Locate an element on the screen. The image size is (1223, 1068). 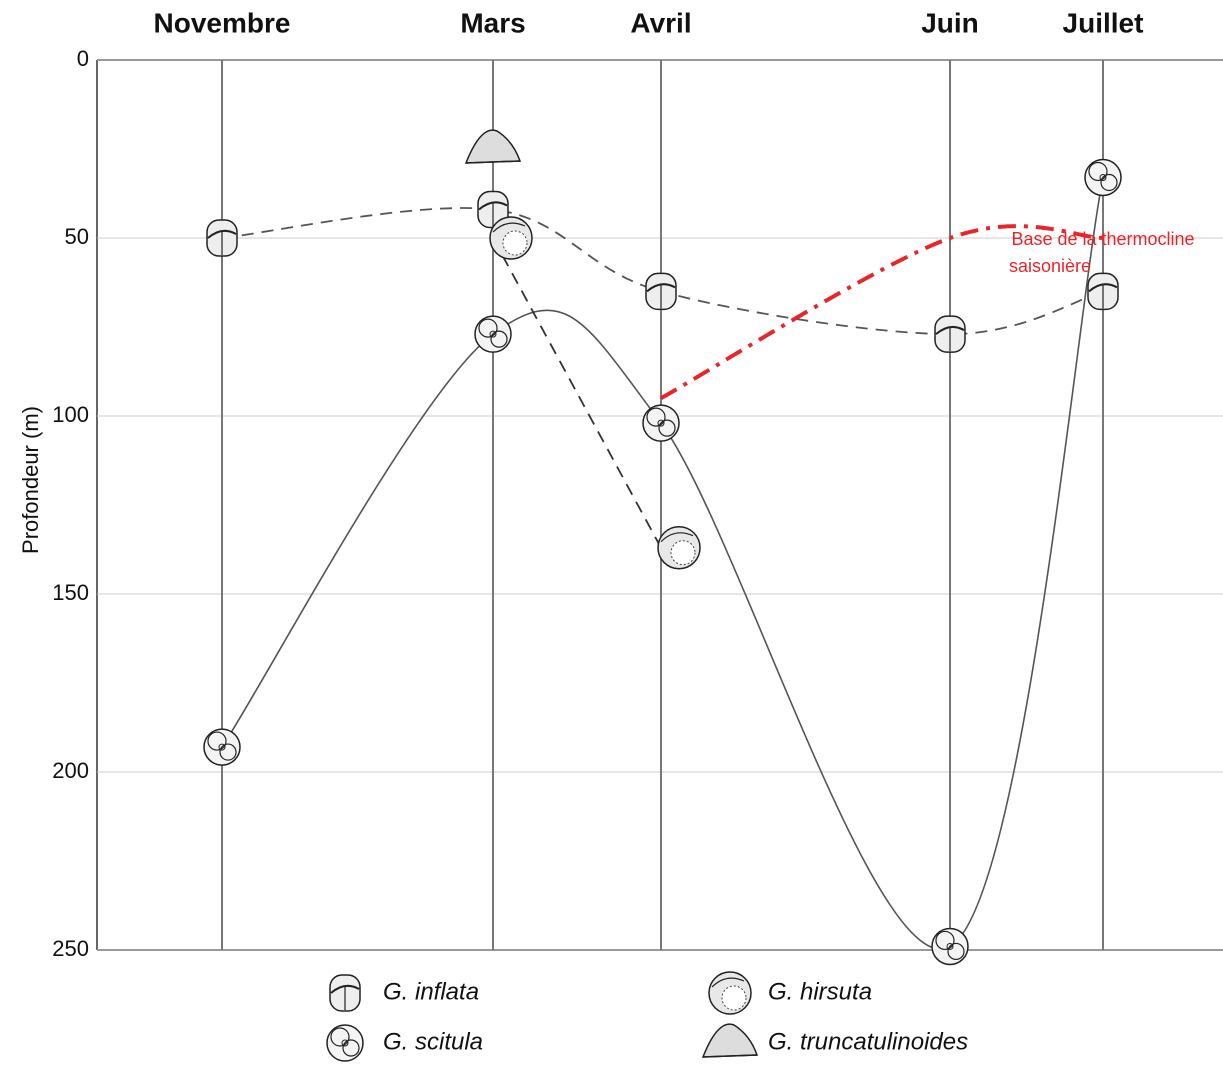
legend-label: G. inflata is located at coordinates (431, 991).